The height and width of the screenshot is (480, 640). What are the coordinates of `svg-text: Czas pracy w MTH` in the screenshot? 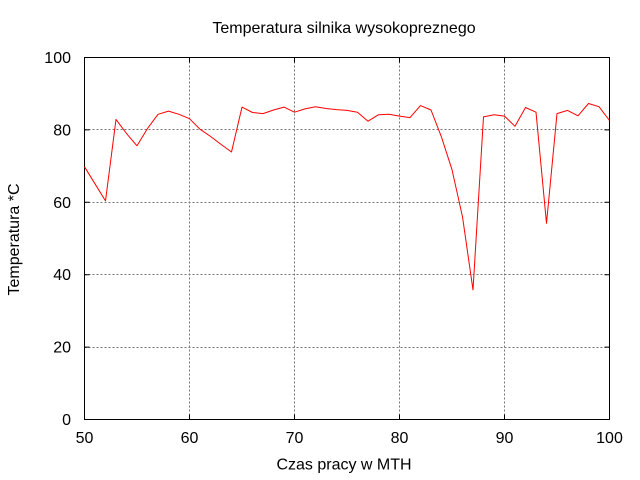 It's located at (343, 465).